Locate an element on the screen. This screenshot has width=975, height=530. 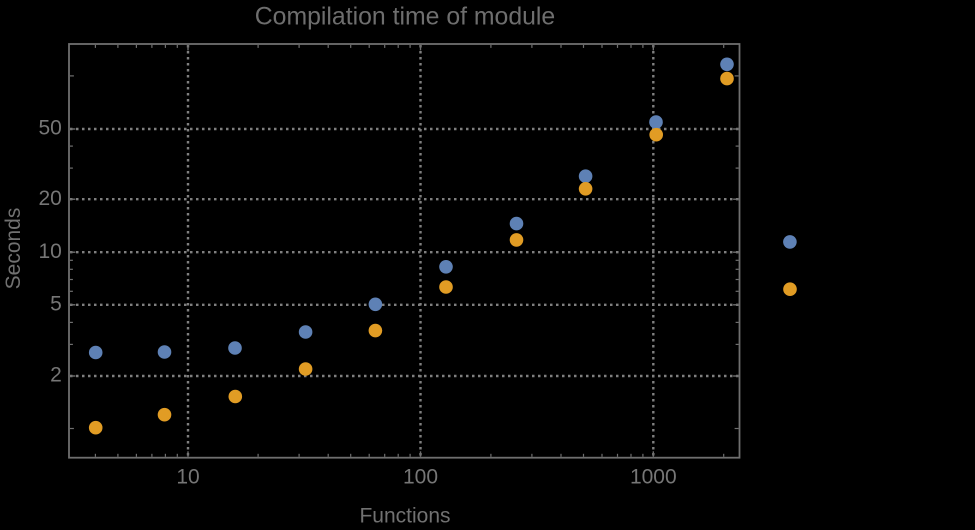
svg-text: 100 is located at coordinates (420, 477).